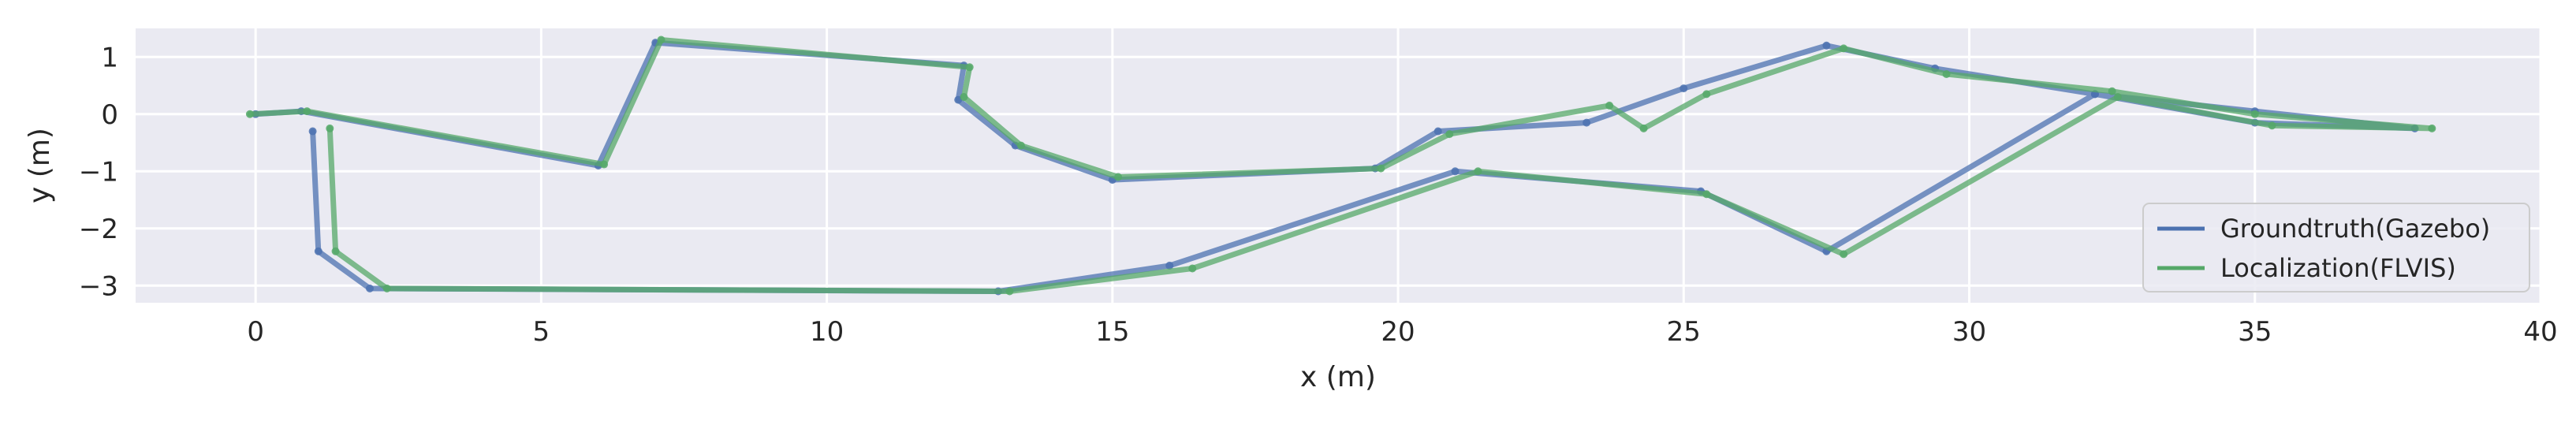  I want to click on y-tick-label: 0, so click(109, 115).